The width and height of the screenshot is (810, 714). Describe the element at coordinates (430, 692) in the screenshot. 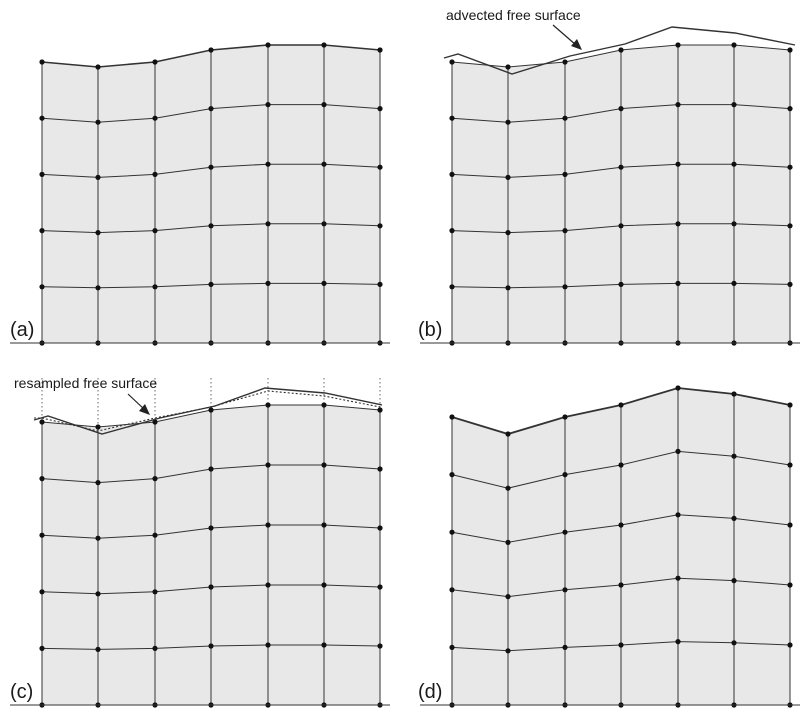

I see `panel-label-d: (d)` at that location.